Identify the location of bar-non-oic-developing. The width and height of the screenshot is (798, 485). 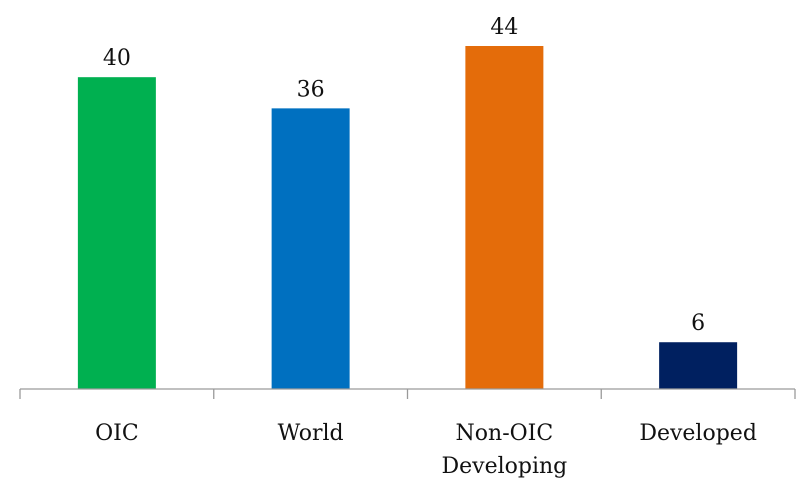
(504, 217).